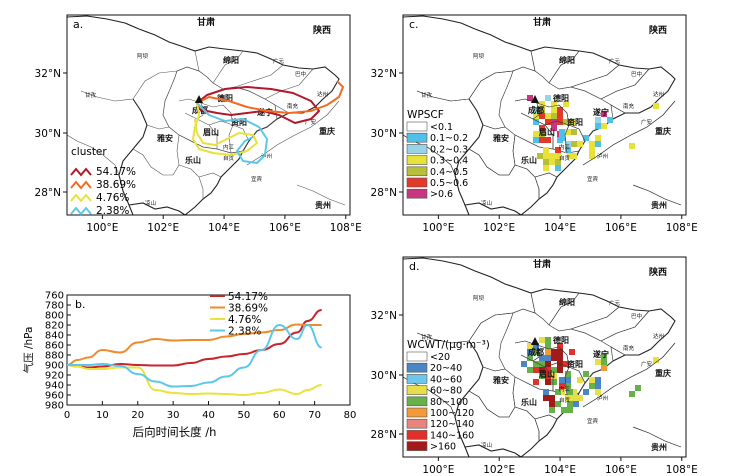 The image size is (747, 476). I want to click on x-tick-label: 40, so click(208, 415).